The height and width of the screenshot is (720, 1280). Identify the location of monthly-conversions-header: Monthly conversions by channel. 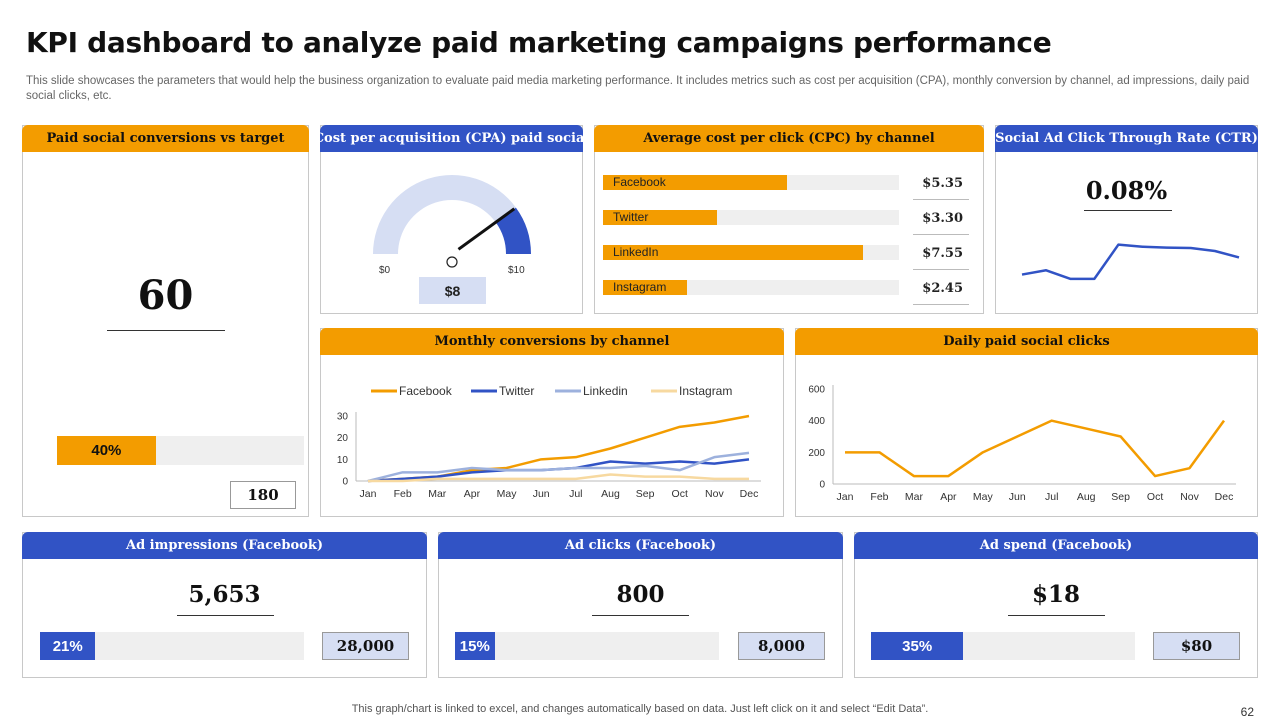
(552, 341).